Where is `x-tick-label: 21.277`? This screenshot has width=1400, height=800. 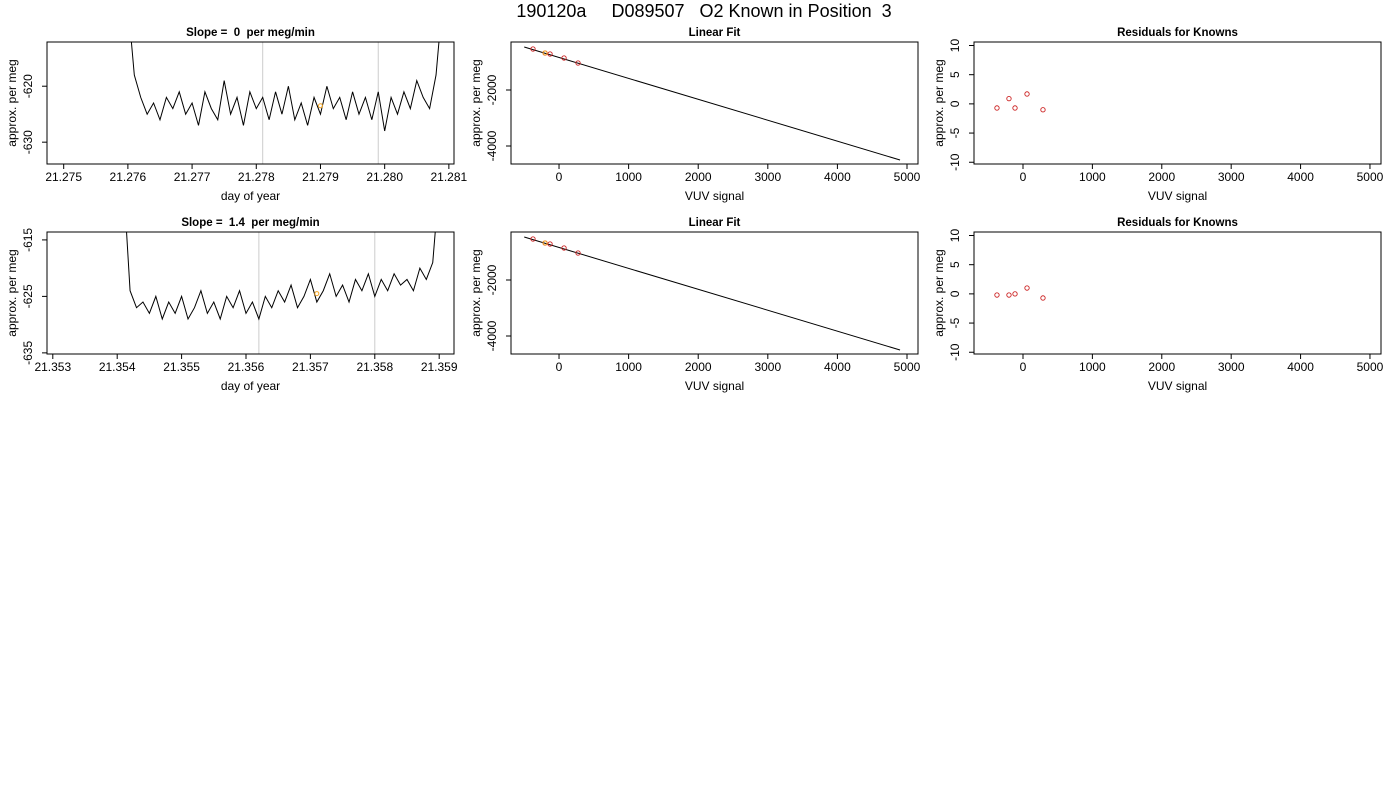 x-tick-label: 21.277 is located at coordinates (192, 177).